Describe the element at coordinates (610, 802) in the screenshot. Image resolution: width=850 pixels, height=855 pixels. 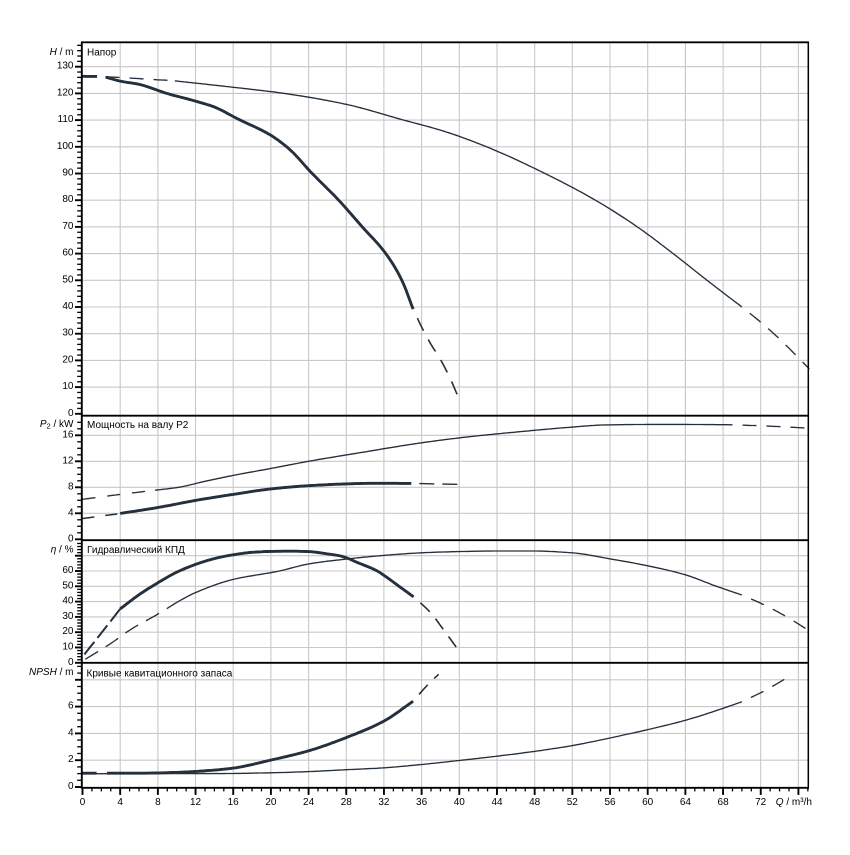
I see `svg-text: 56` at that location.